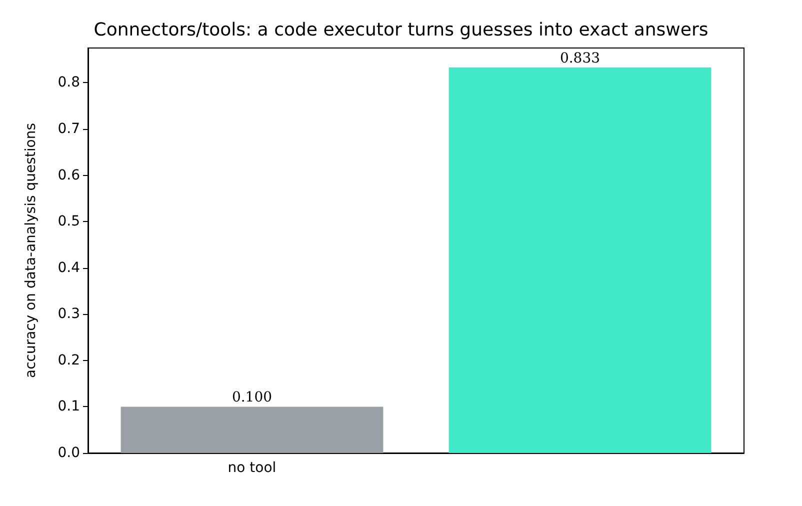 The width and height of the screenshot is (802, 506). I want to click on y-tick-label: 0.2, so click(69, 360).